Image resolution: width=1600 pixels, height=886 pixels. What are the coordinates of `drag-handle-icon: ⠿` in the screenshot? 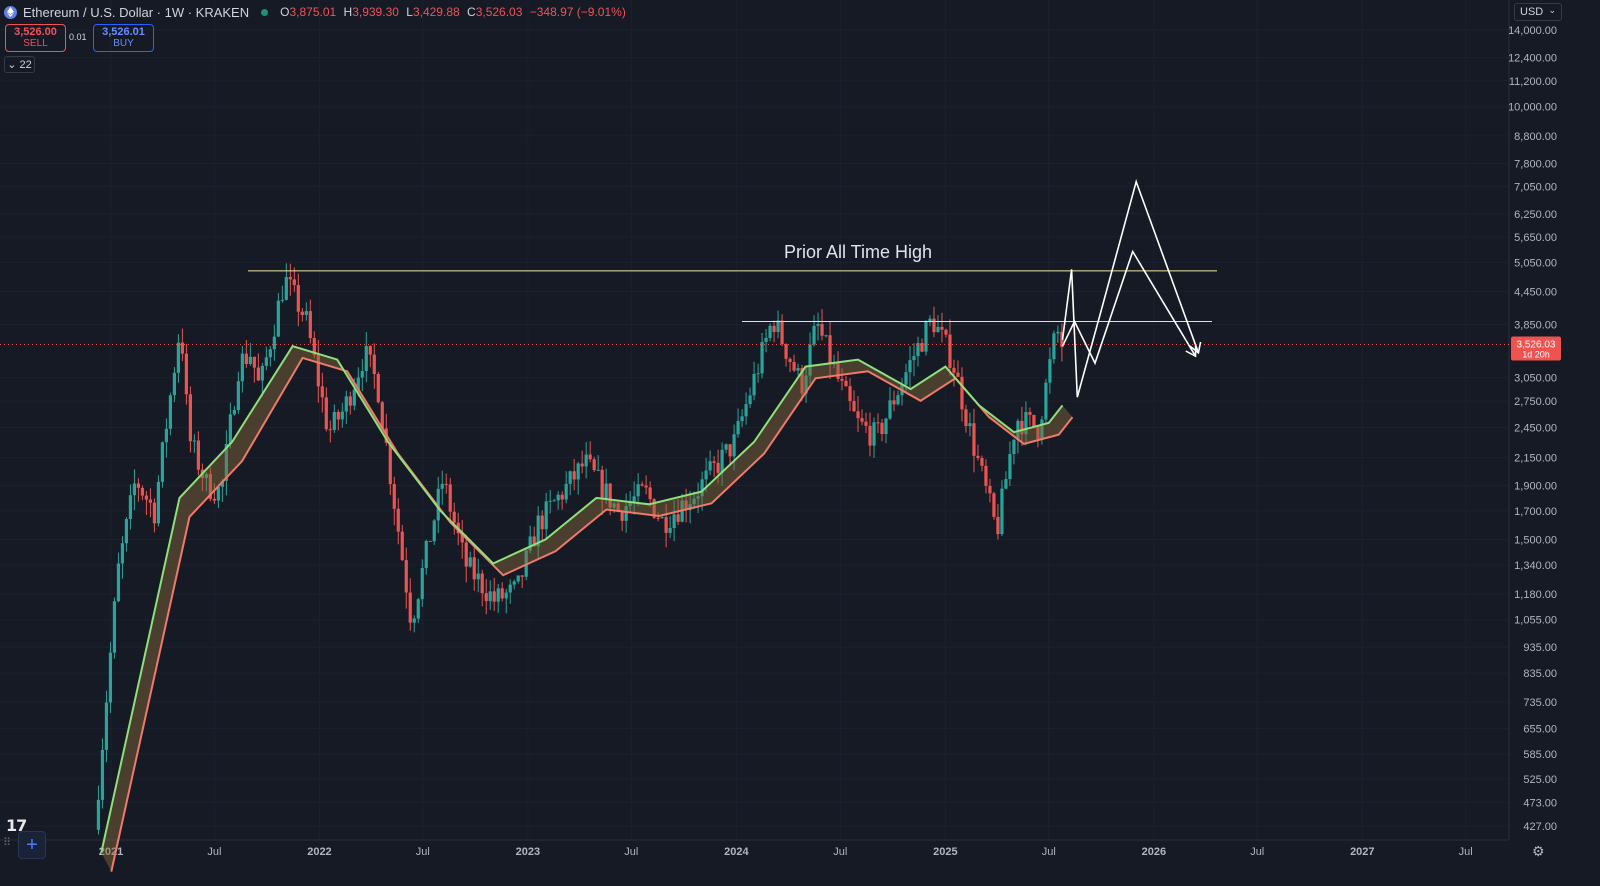 It's located at (7, 843).